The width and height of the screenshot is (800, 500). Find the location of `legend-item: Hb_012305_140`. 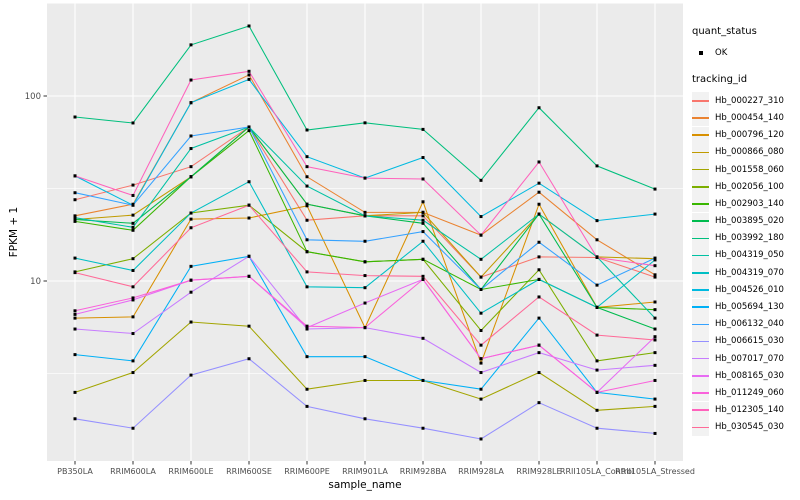

legend-item: Hb_012305_140 is located at coordinates (745, 410).